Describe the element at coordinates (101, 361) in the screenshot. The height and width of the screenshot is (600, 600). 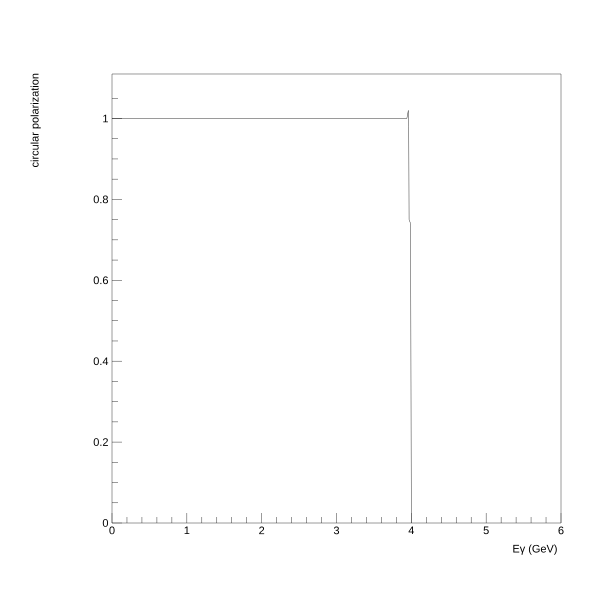
I see `y-tick-label: 0.4` at that location.